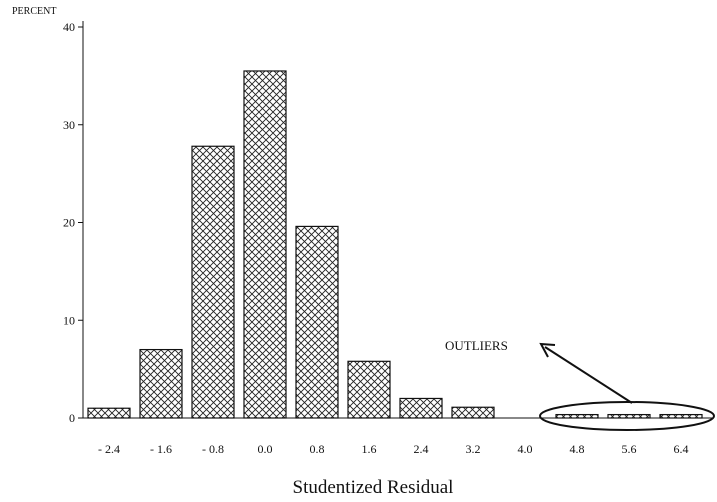 The image size is (717, 502). I want to click on outlier-annotation: OUTLIERS, so click(580, 384).